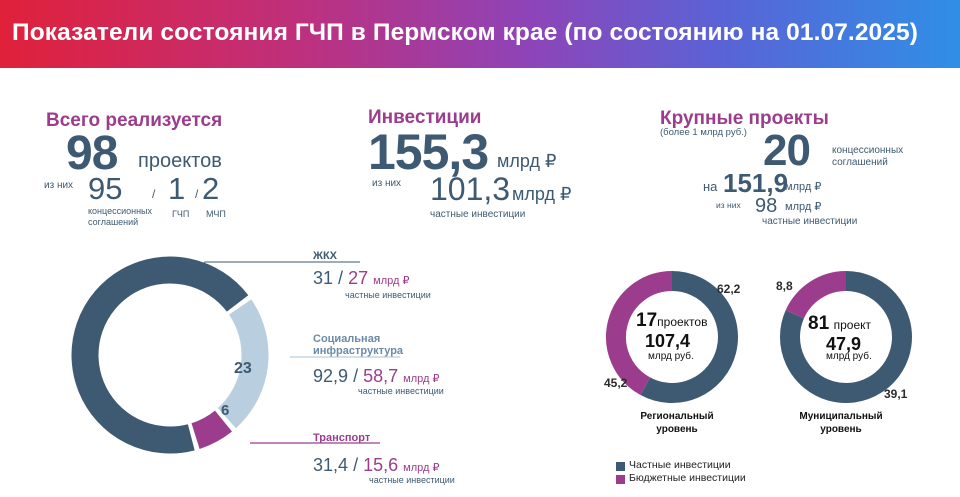 This screenshot has height=497, width=960. I want to click on investments-private-unit: млрд ₽, so click(542, 194).